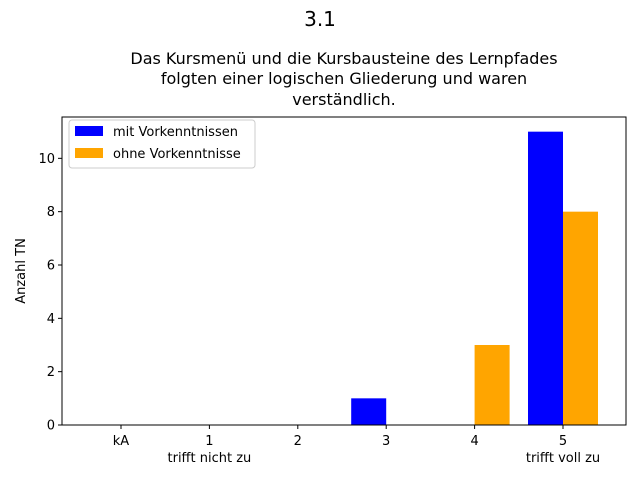 This screenshot has width=640, height=480. I want to click on x-tick-label-5: 5, so click(563, 441).